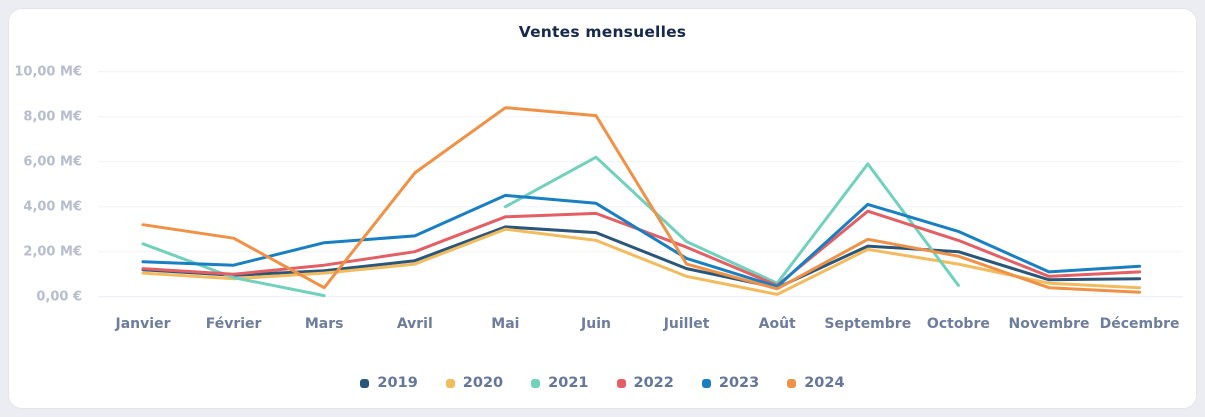 Image resolution: width=1205 pixels, height=417 pixels. What do you see at coordinates (568, 383) in the screenshot?
I see `legend-label: 2021` at bounding box center [568, 383].